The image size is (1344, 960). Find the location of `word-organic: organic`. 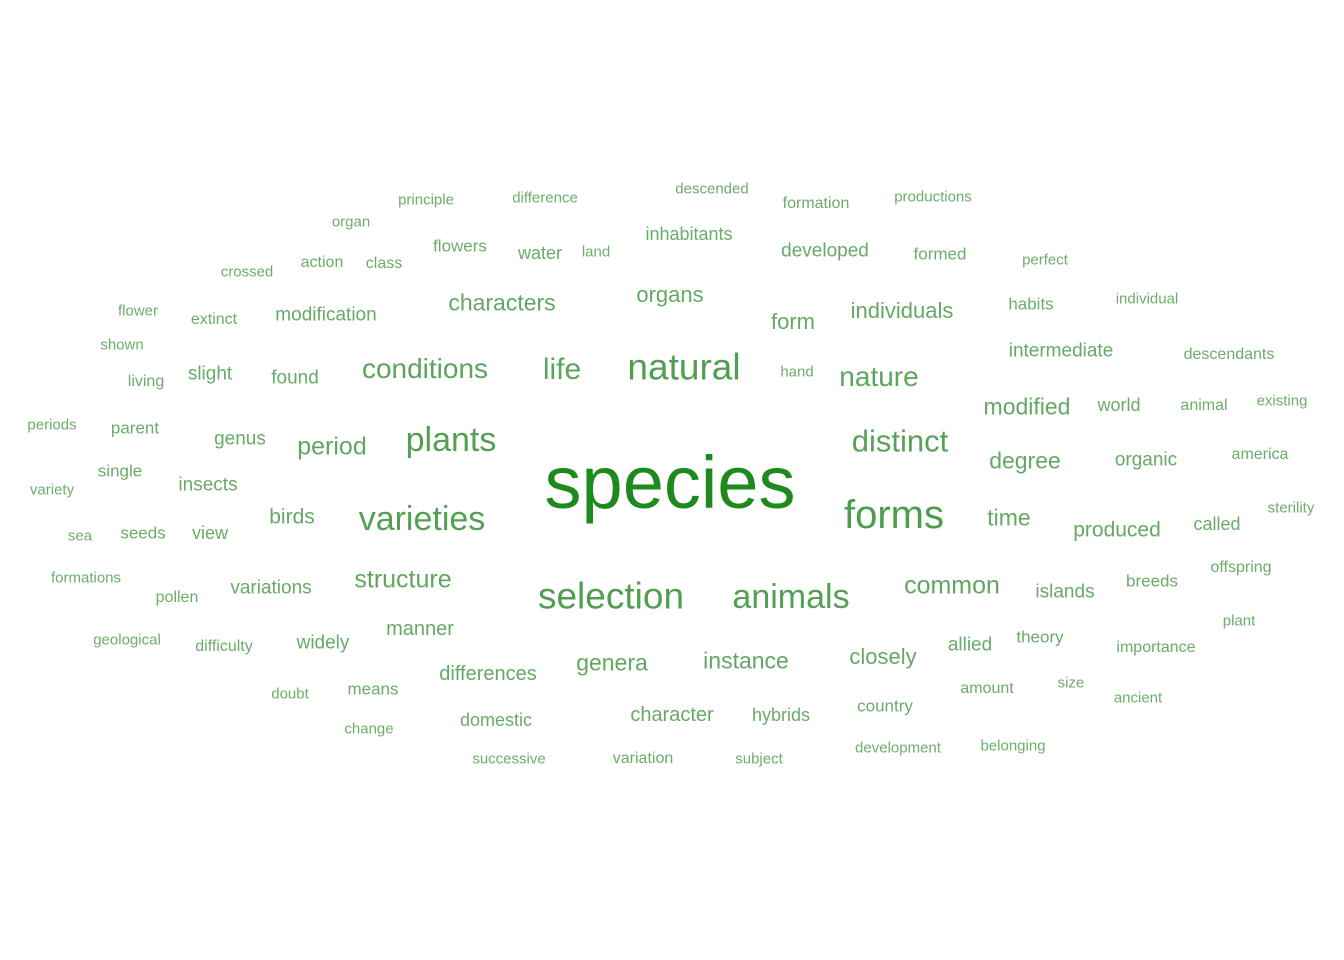

word-organic: organic is located at coordinates (1146, 460).